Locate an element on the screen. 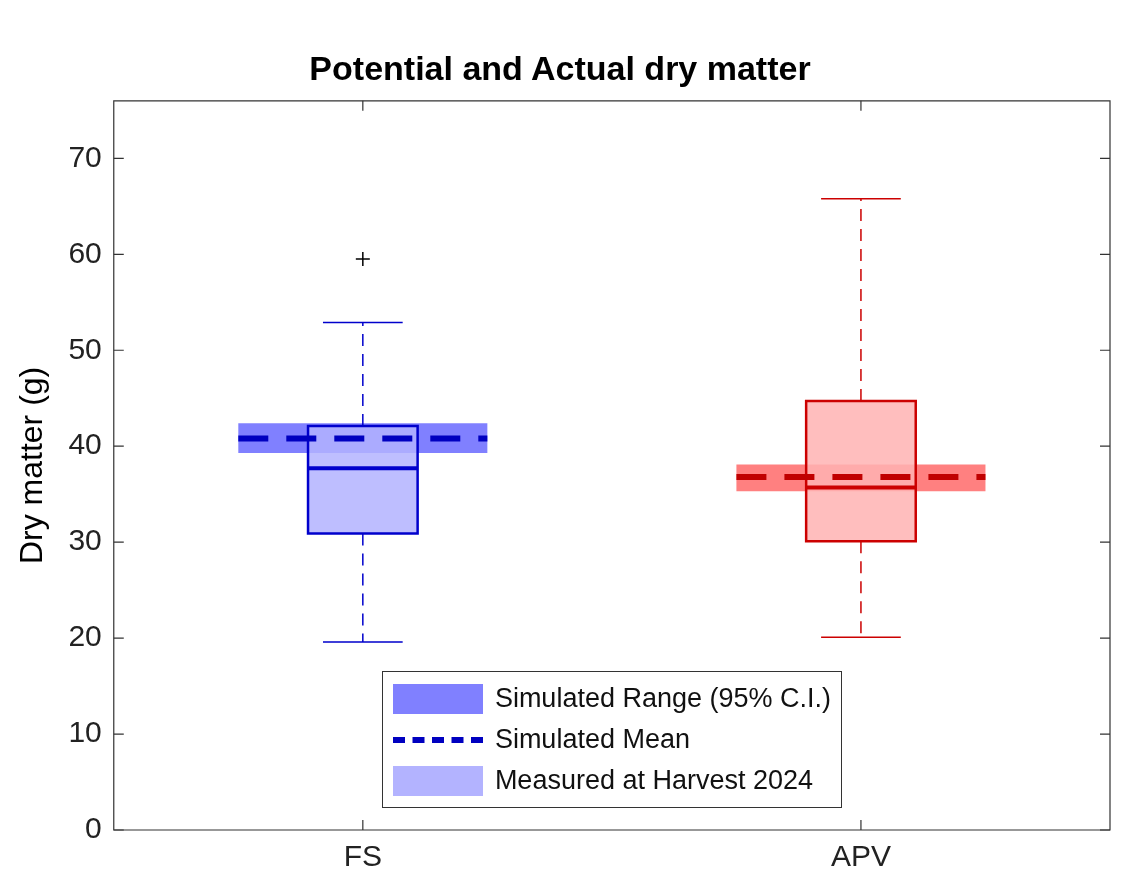 This screenshot has width=1132, height=890. y-tick-label: 0 is located at coordinates (93, 828).